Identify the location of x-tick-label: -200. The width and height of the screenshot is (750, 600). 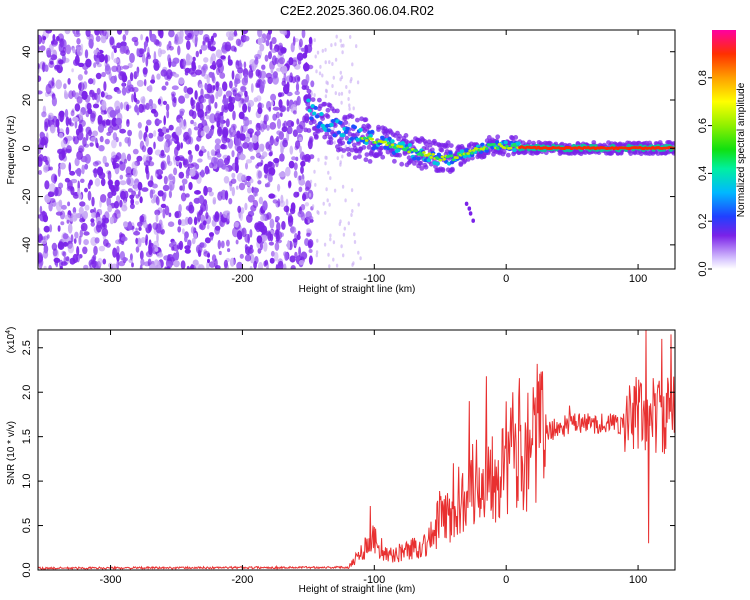
(242, 580).